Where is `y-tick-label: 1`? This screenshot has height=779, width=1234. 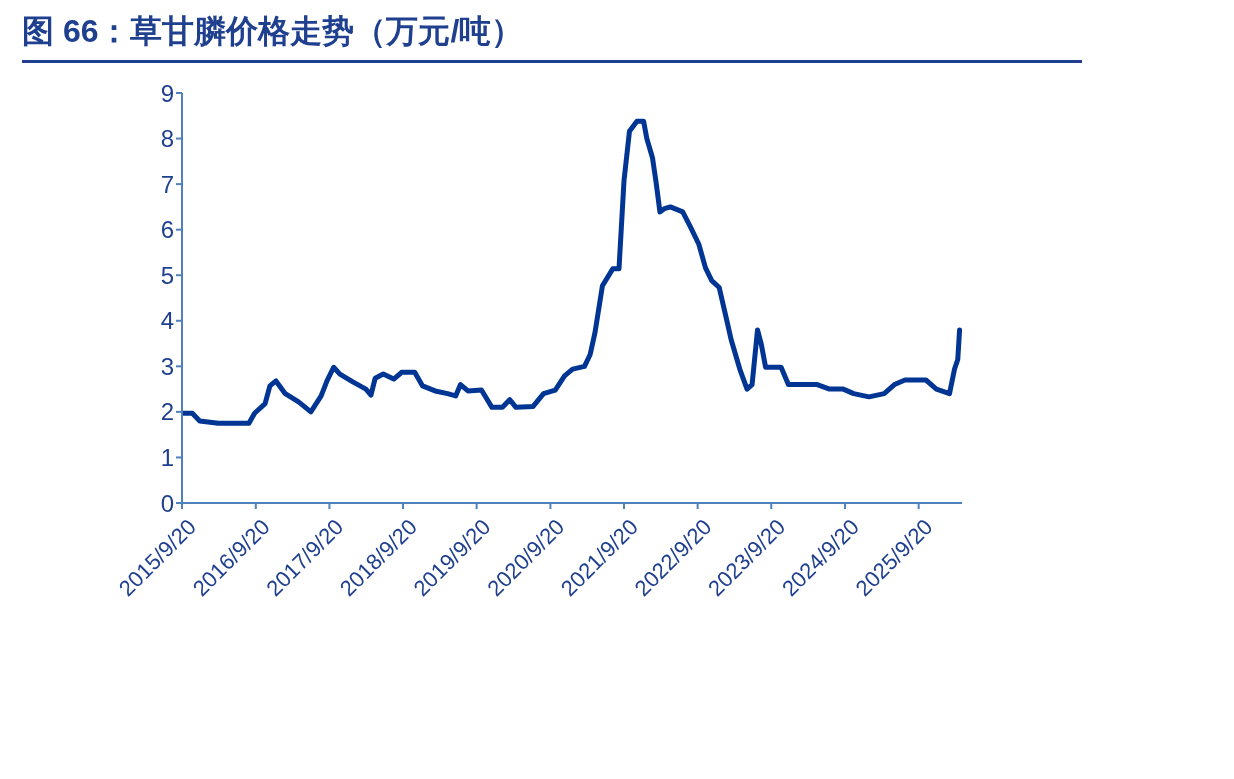 y-tick-label: 1 is located at coordinates (167, 457).